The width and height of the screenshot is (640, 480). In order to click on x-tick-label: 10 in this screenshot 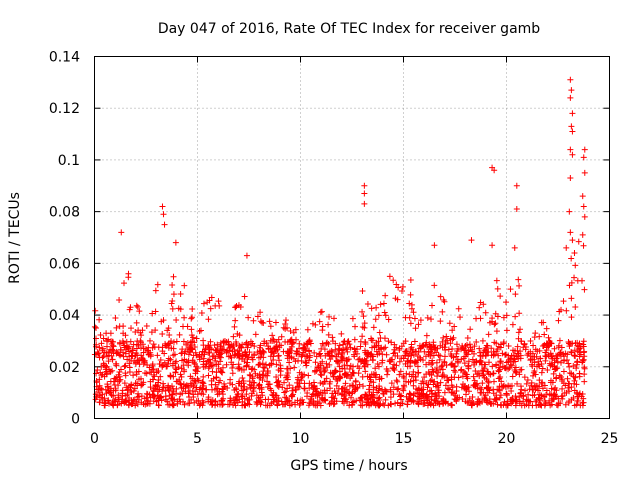, I will do `click(301, 439)`.